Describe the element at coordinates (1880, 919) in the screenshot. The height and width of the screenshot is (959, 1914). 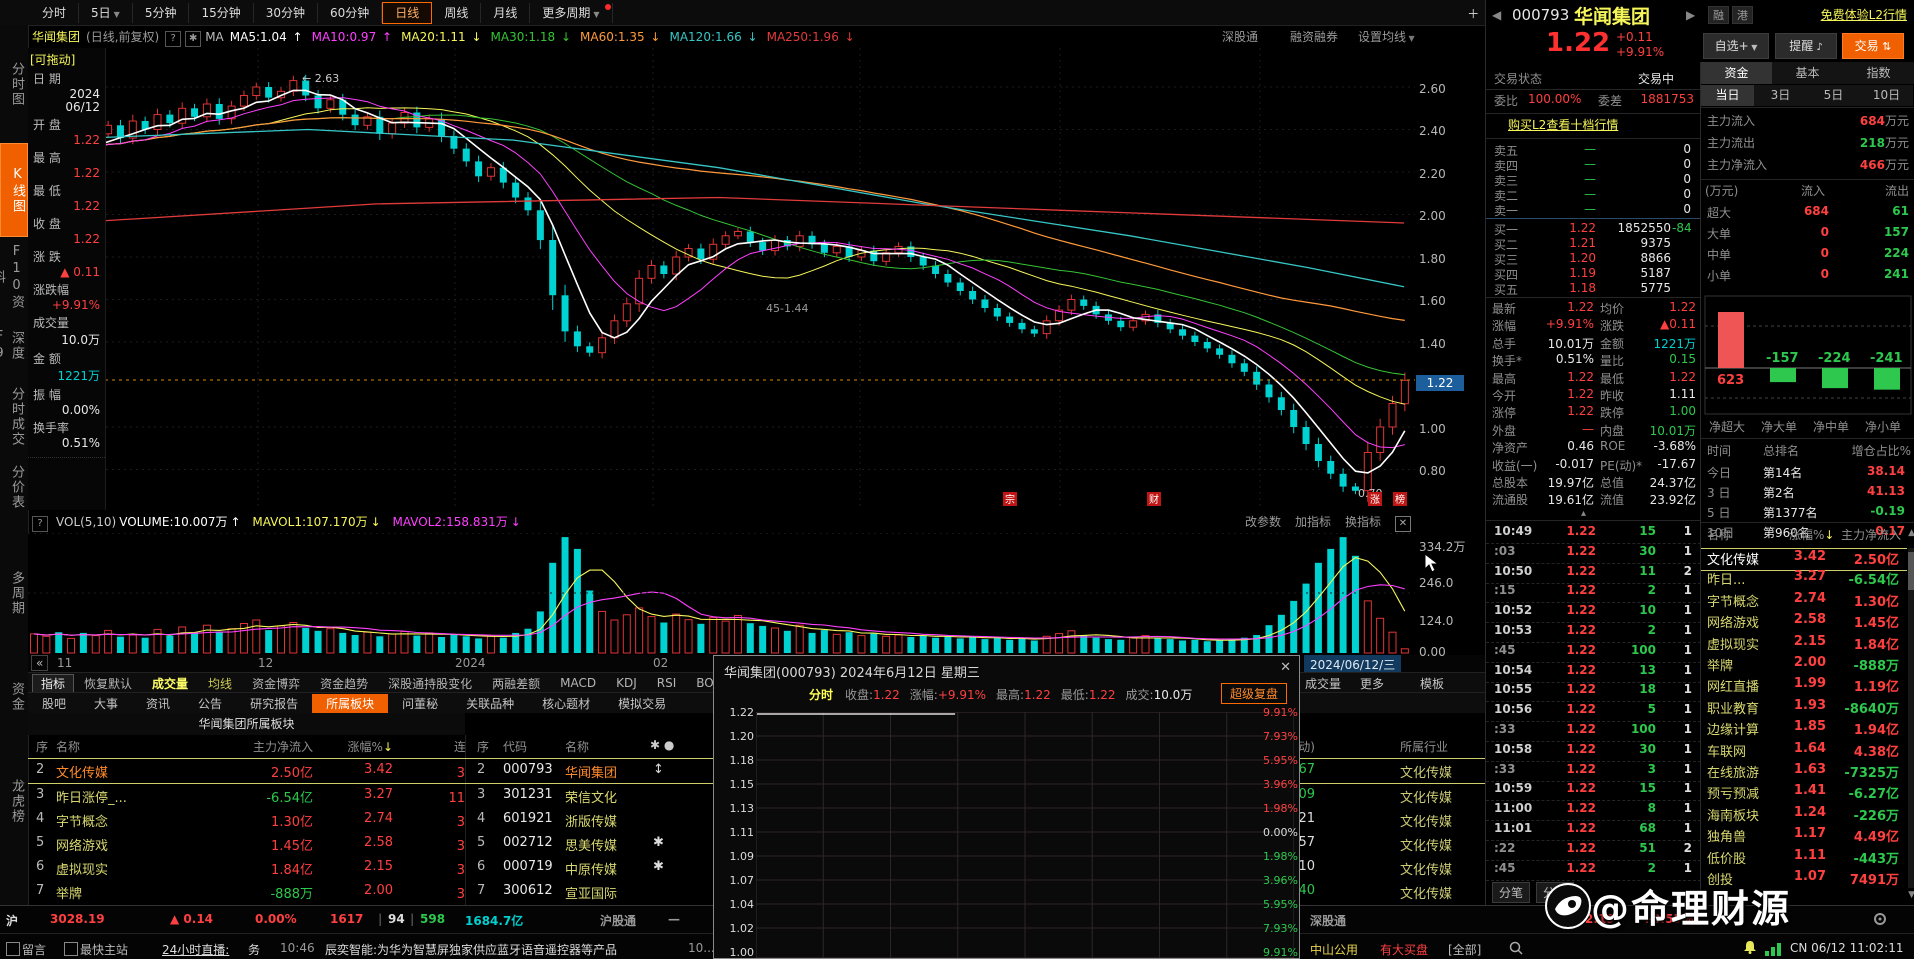
I see `gear-icon` at that location.